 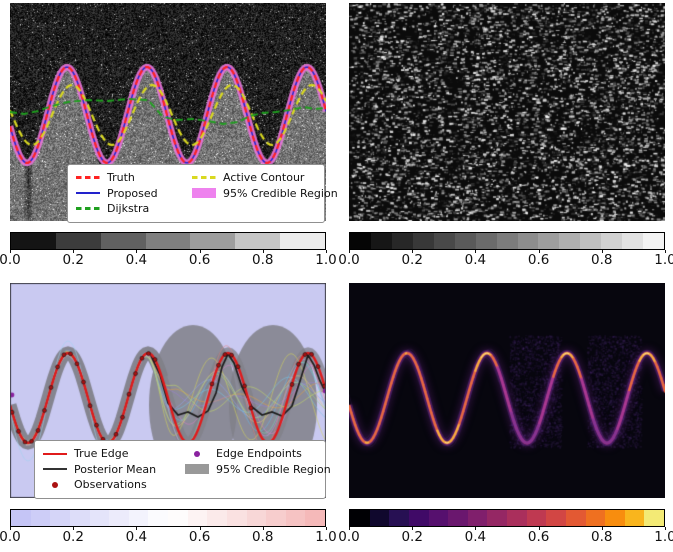 What do you see at coordinates (115, 469) in the screenshot?
I see `legend-item-label: Posterior Mean` at bounding box center [115, 469].